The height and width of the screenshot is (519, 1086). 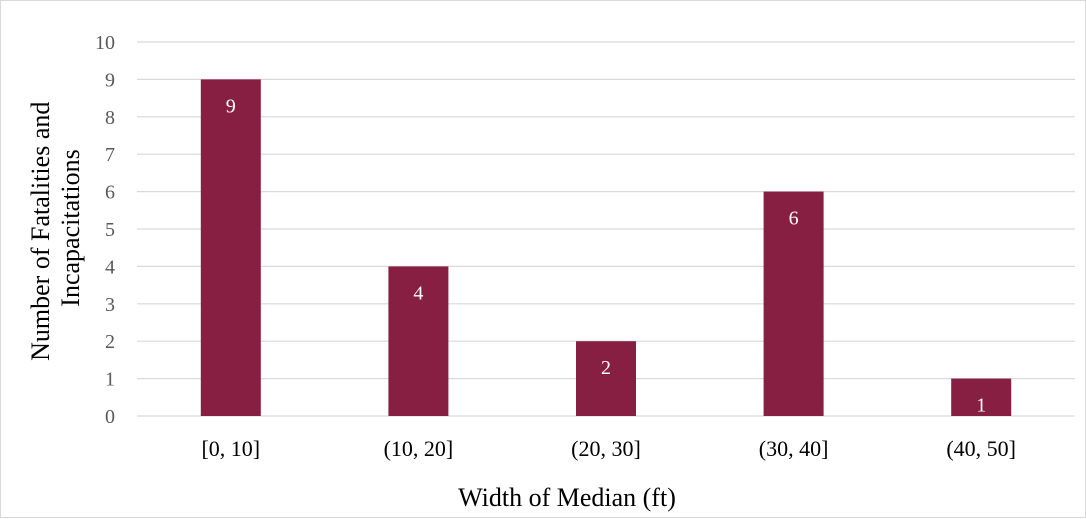 What do you see at coordinates (110, 155) in the screenshot?
I see `y-tick-label: 7` at bounding box center [110, 155].